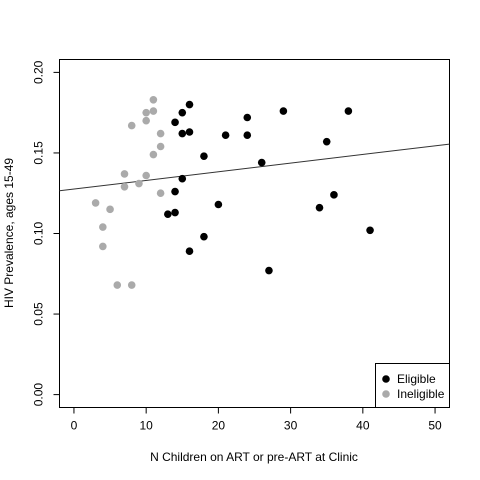 The image size is (480, 480). I want to click on legend-label-eligible: Eligible, so click(416, 379).